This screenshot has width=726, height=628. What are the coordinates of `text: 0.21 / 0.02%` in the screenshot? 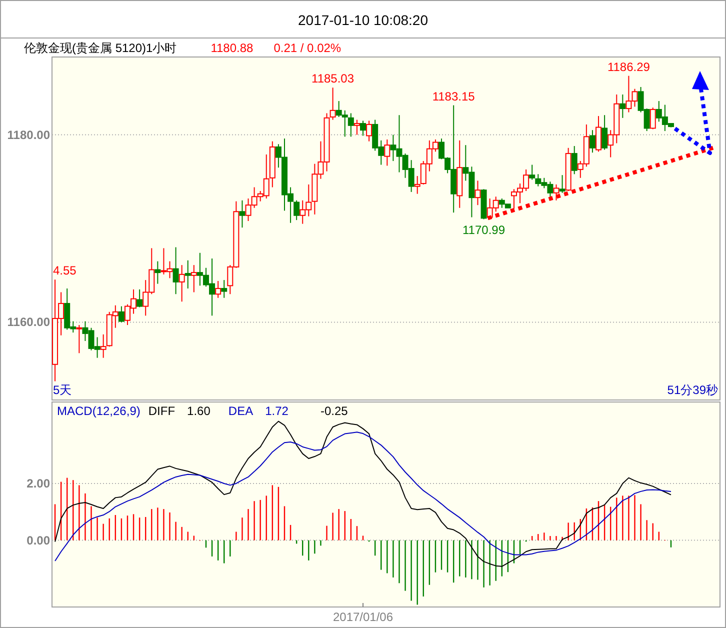 It's located at (308, 48).